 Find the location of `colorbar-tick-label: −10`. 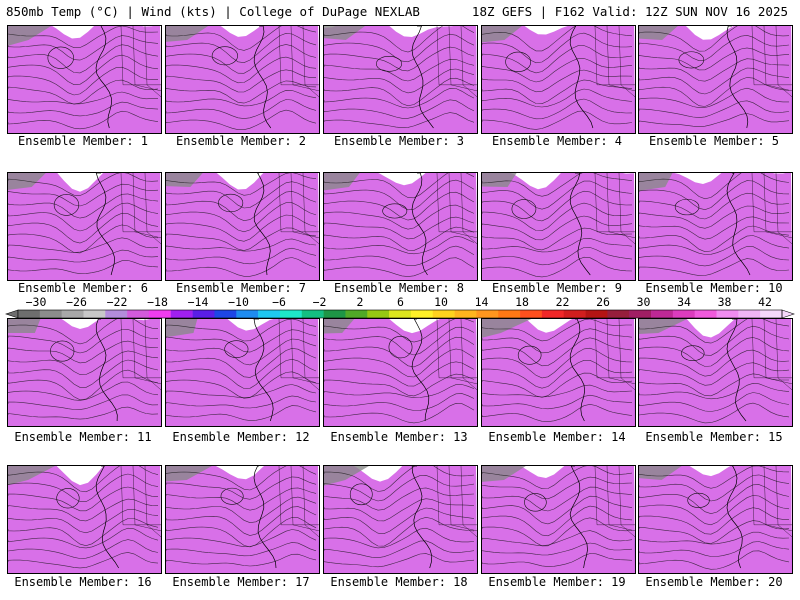

colorbar-tick-label: −10 is located at coordinates (238, 302).